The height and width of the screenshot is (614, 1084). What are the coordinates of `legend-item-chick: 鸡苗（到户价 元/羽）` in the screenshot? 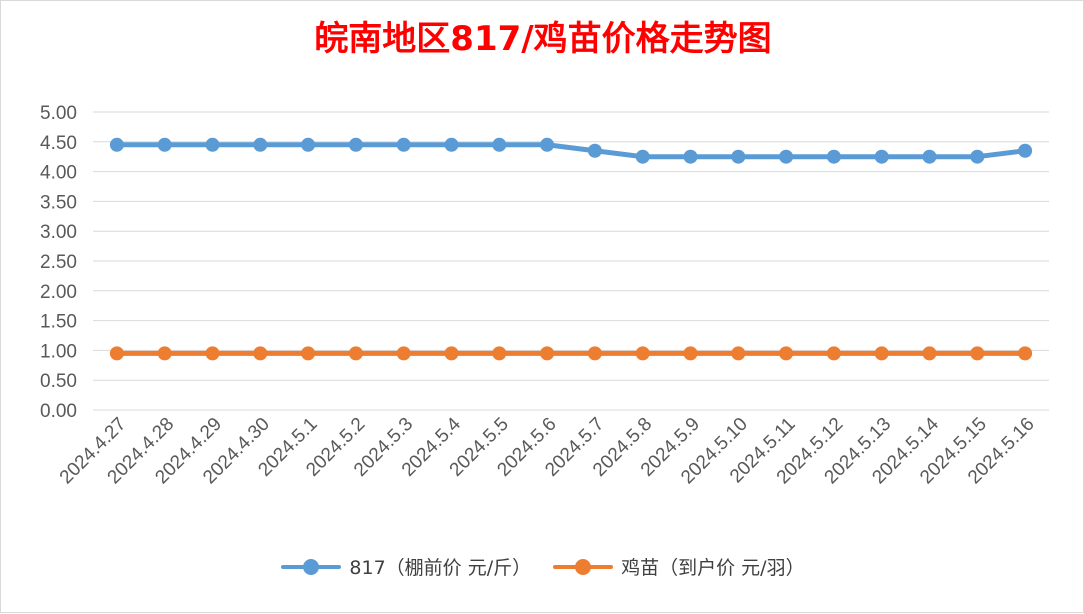 It's located at (679, 566).